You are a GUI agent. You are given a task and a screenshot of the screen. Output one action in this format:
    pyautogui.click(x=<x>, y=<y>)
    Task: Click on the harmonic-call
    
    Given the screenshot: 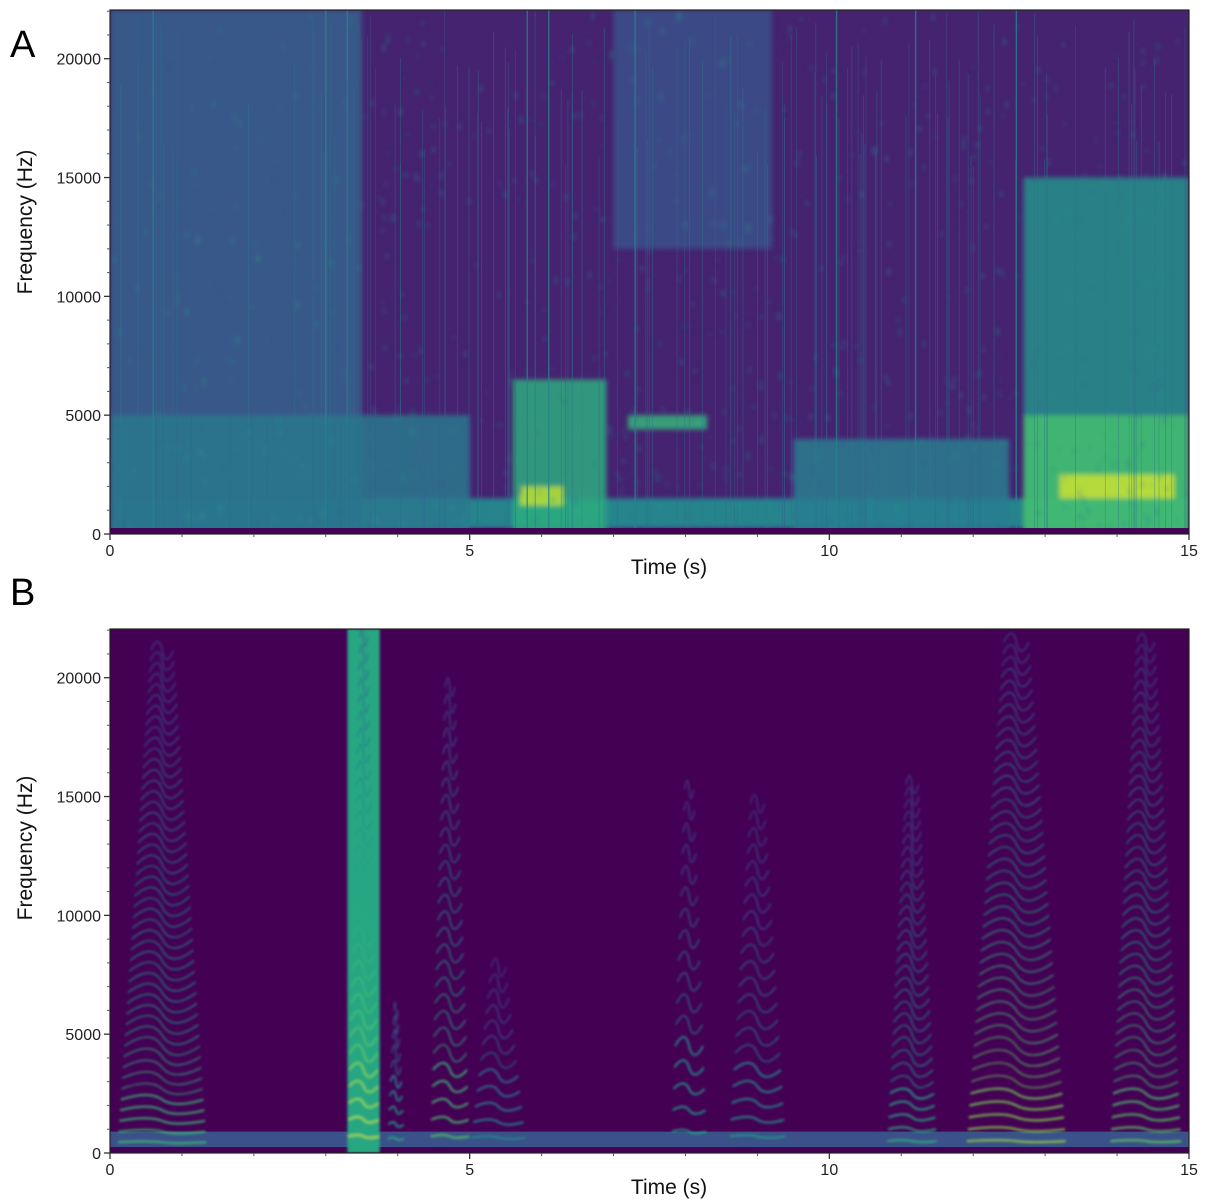 What is the action you would take?
    pyautogui.click(x=1146, y=888)
    